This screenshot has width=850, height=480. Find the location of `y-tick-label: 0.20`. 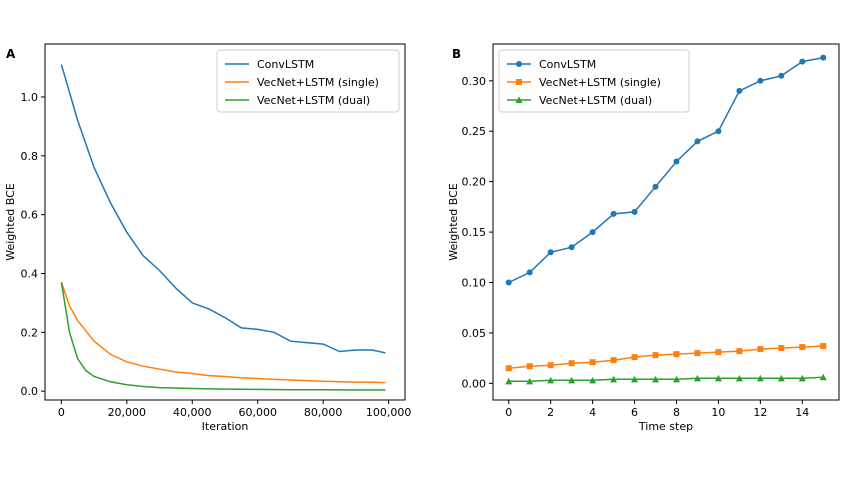

y-tick-label: 0.20 is located at coordinates (474, 182).